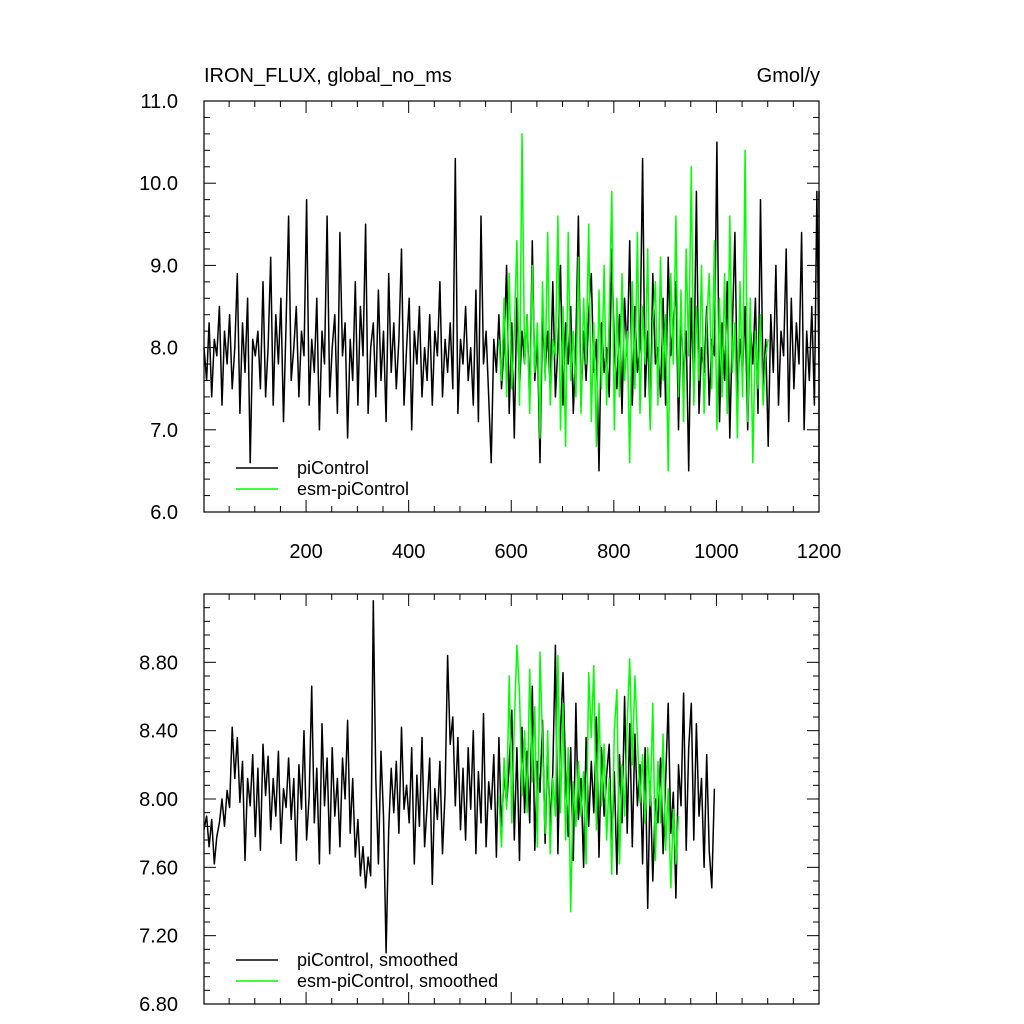 The height and width of the screenshot is (1024, 1024). I want to click on x-tick-label: 200, so click(305, 552).